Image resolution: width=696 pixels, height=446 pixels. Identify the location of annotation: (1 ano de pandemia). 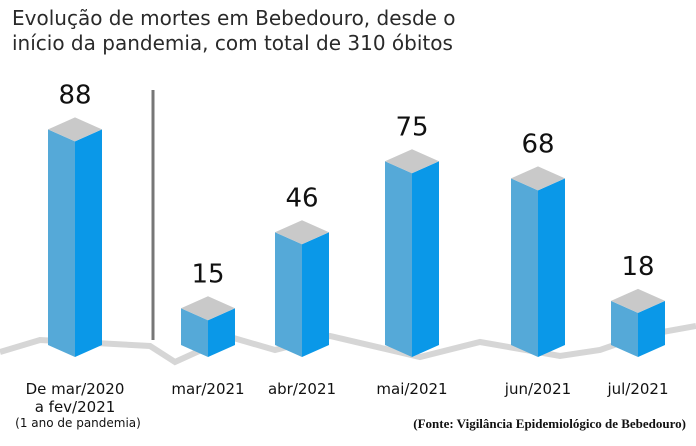
(78, 423).